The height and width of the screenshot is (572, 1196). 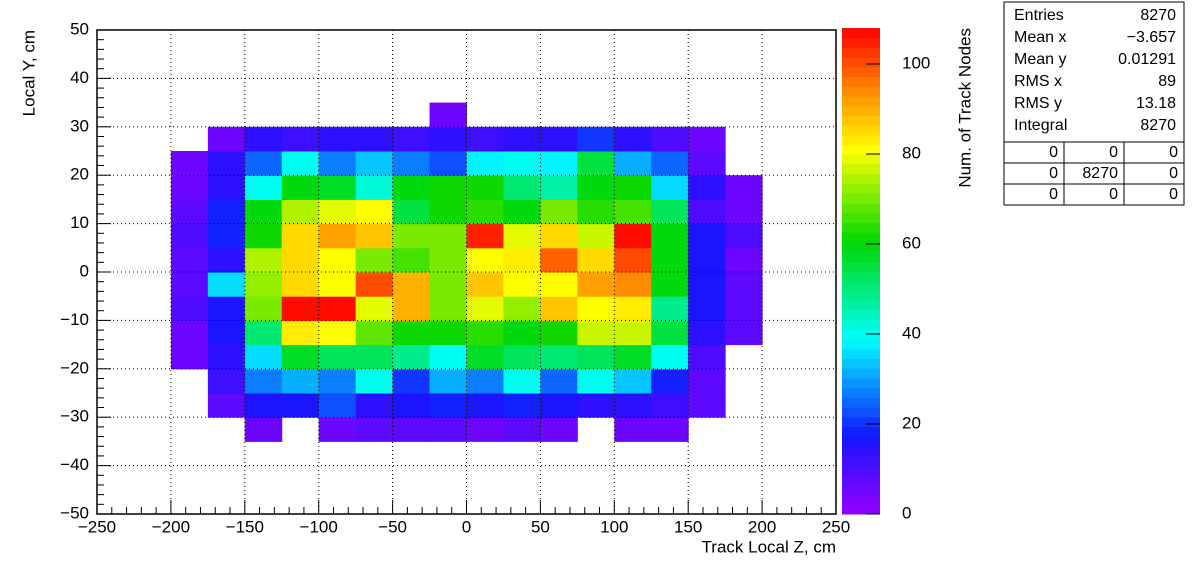 I want to click on x-tick-label: −200, so click(x=171, y=526).